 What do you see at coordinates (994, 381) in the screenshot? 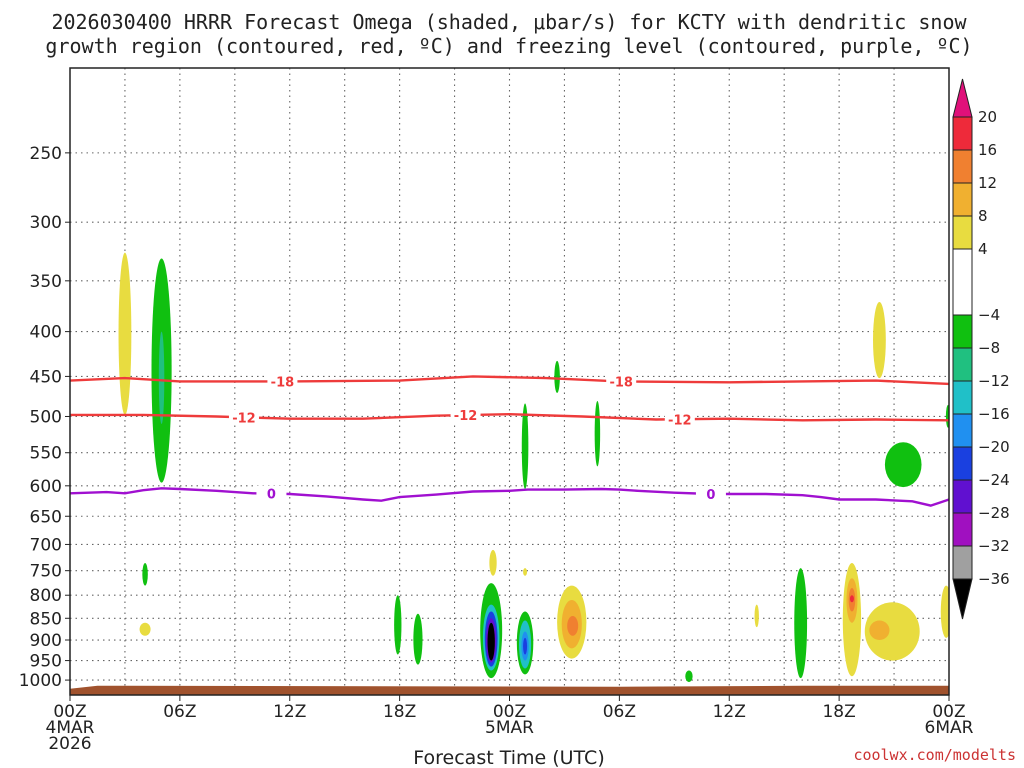
I see `colorbar-tick--12: −12` at bounding box center [994, 381].